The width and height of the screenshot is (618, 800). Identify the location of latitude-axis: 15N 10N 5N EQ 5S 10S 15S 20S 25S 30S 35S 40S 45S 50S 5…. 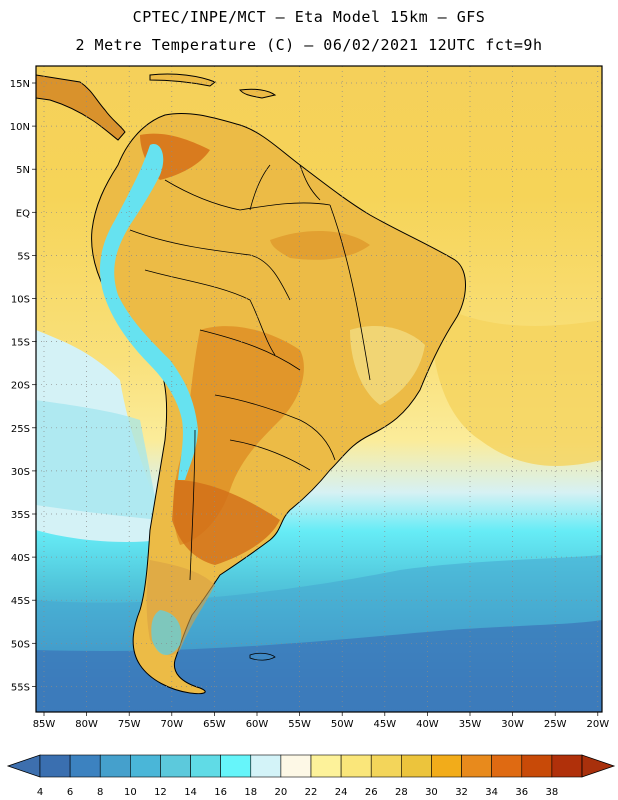
(20, 386).